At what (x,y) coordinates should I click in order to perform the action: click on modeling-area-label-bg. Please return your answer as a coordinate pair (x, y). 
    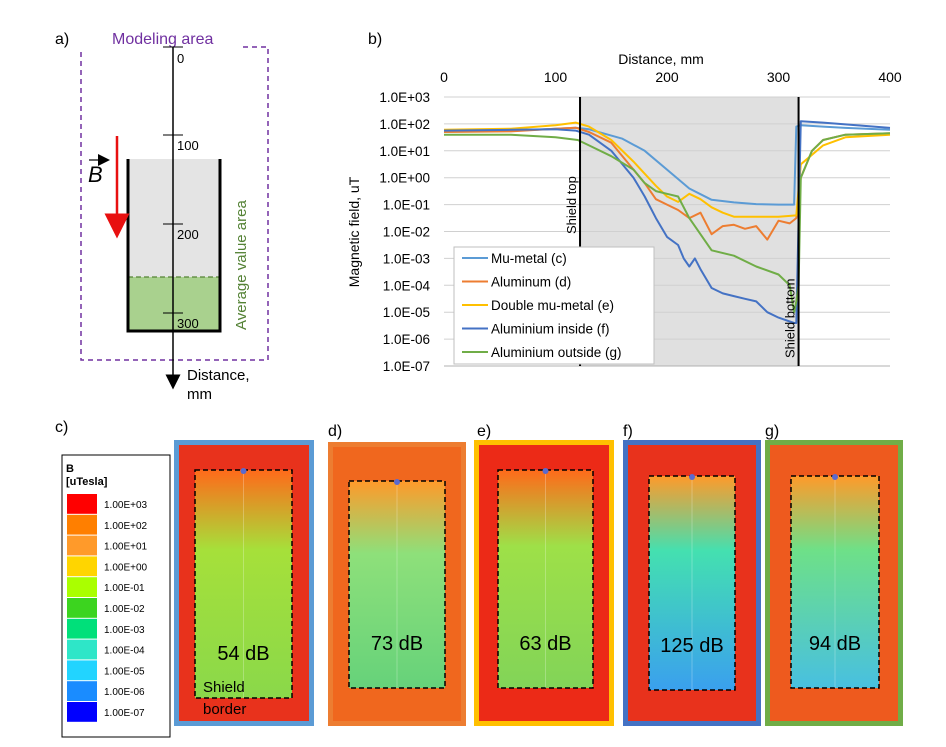
    Looking at the image, I should click on (160, 40).